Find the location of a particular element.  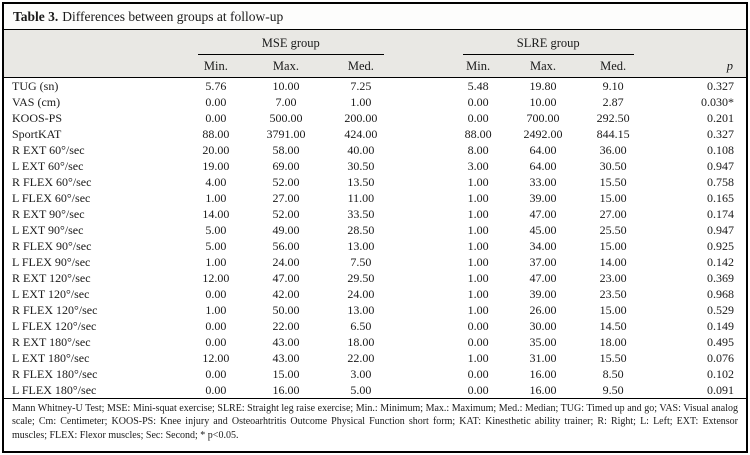

stat-value: 200.00 is located at coordinates (361, 118).